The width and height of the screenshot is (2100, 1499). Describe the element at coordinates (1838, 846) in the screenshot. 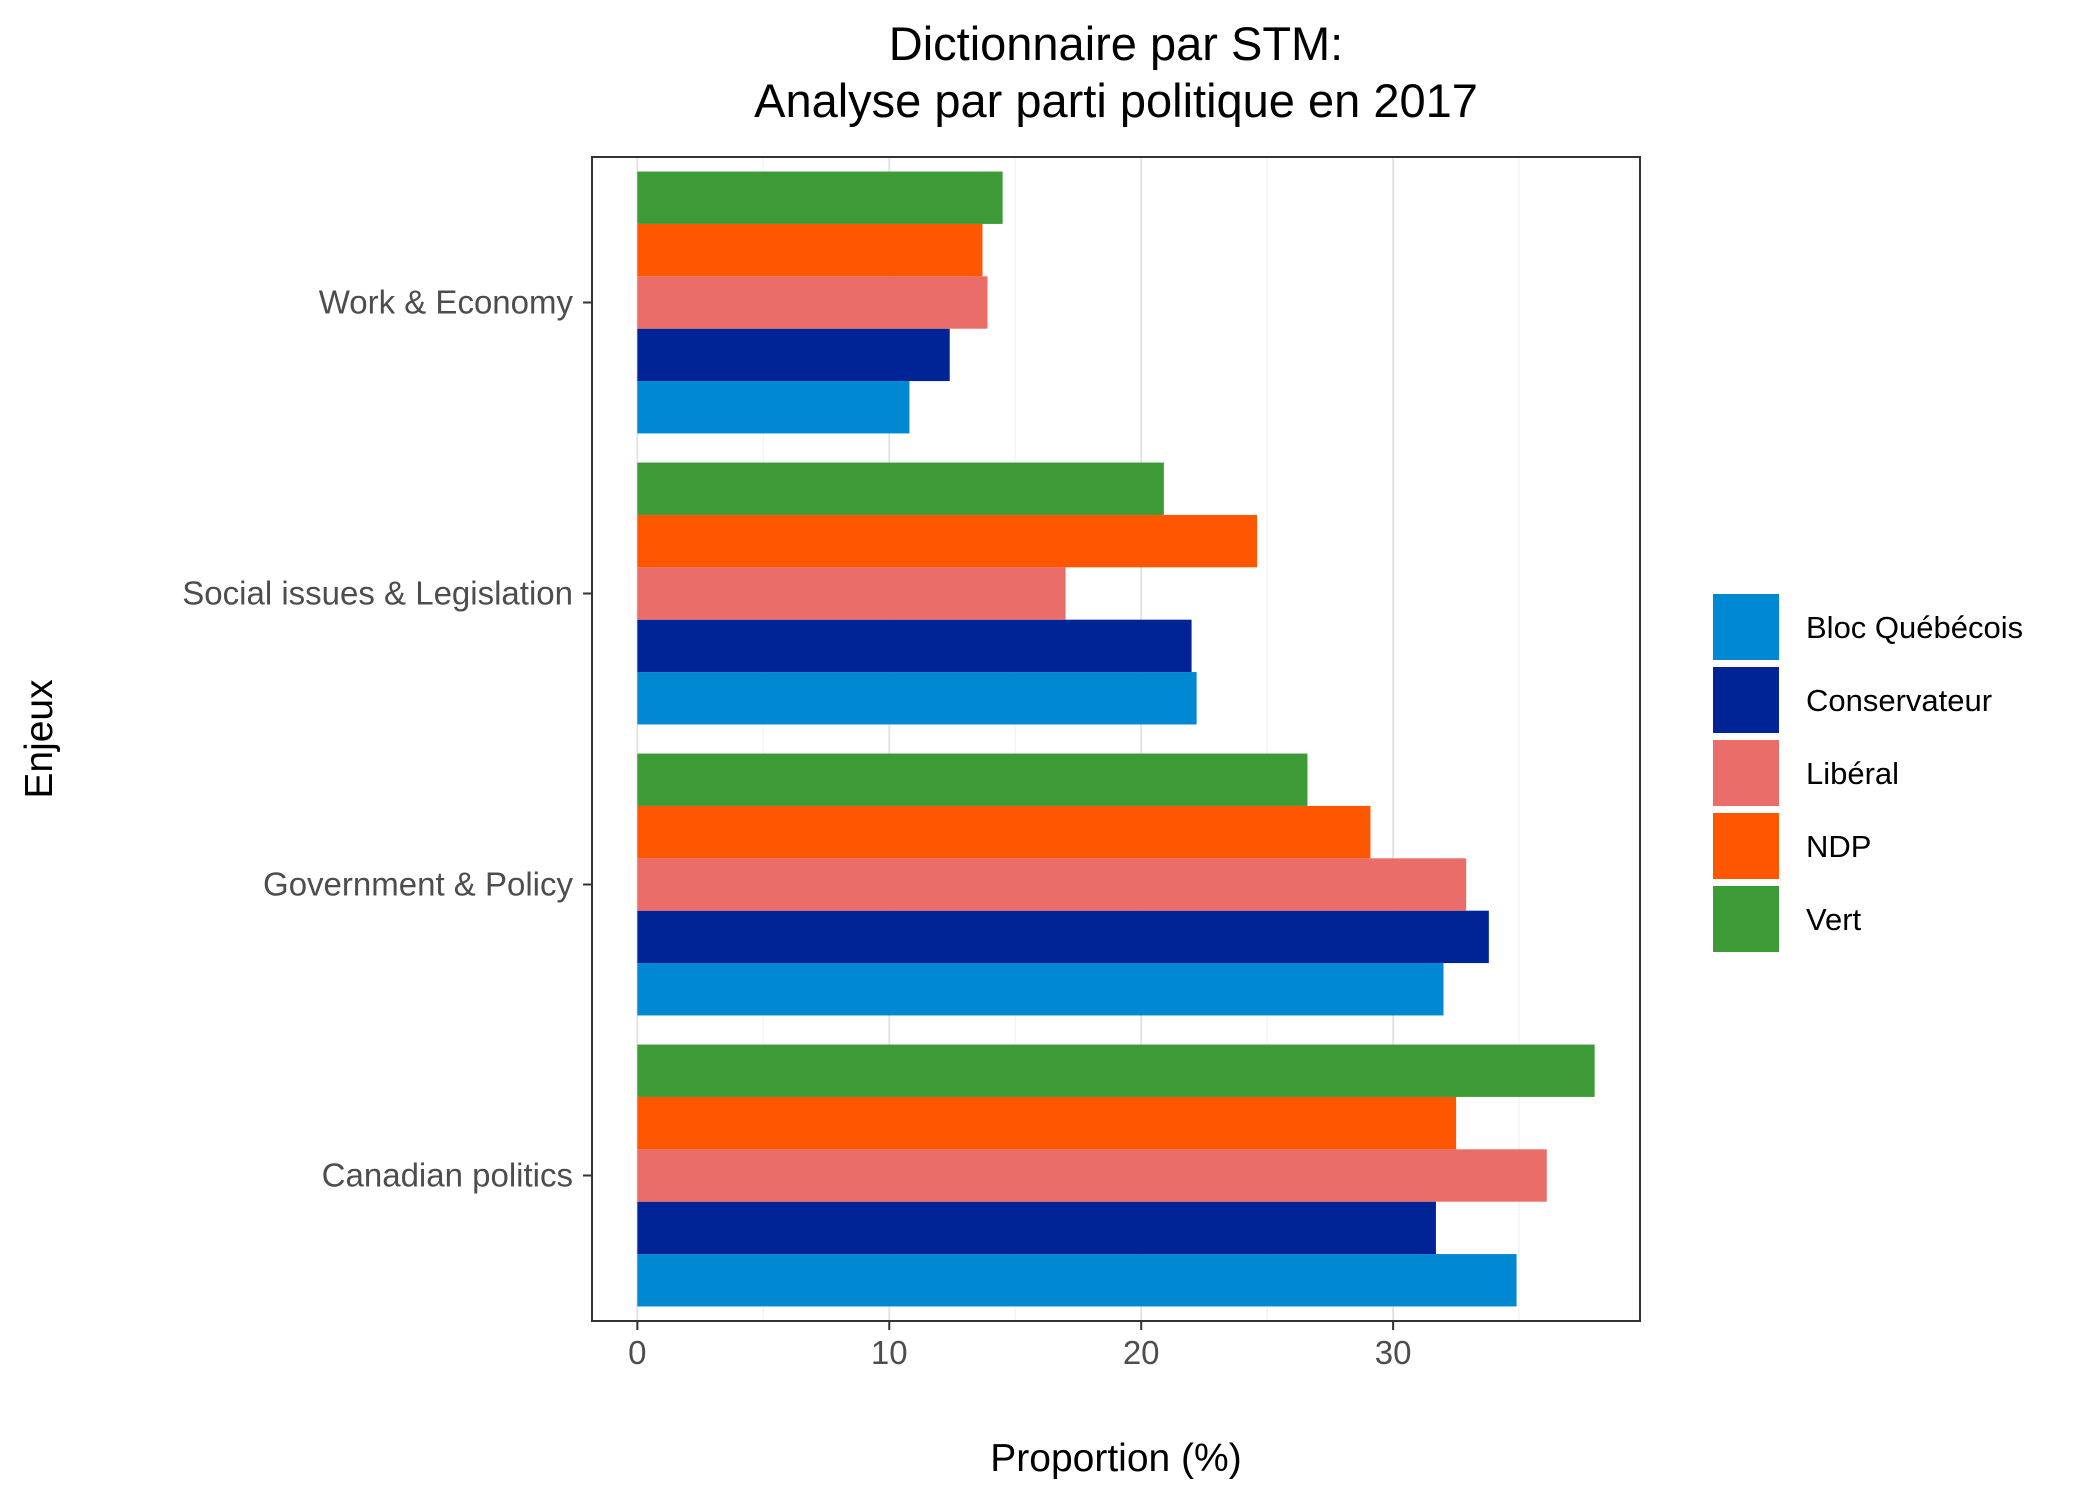

I see `legend-label: NDP` at that location.